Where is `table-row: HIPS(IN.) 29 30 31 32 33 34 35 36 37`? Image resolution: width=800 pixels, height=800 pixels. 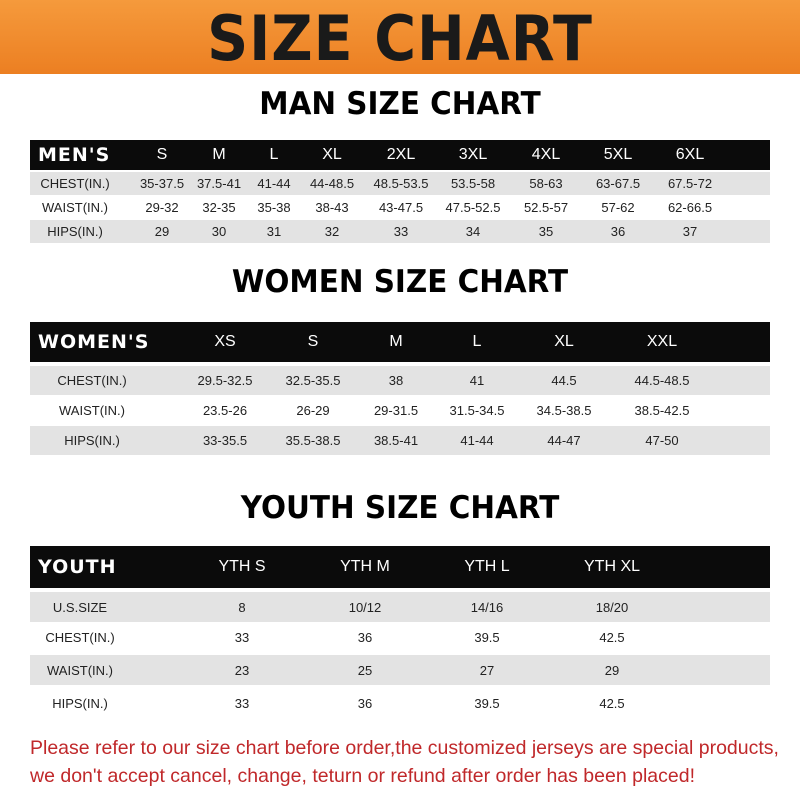
table-row: HIPS(IN.) 29 30 31 32 33 34 35 36 37 is located at coordinates (400, 231).